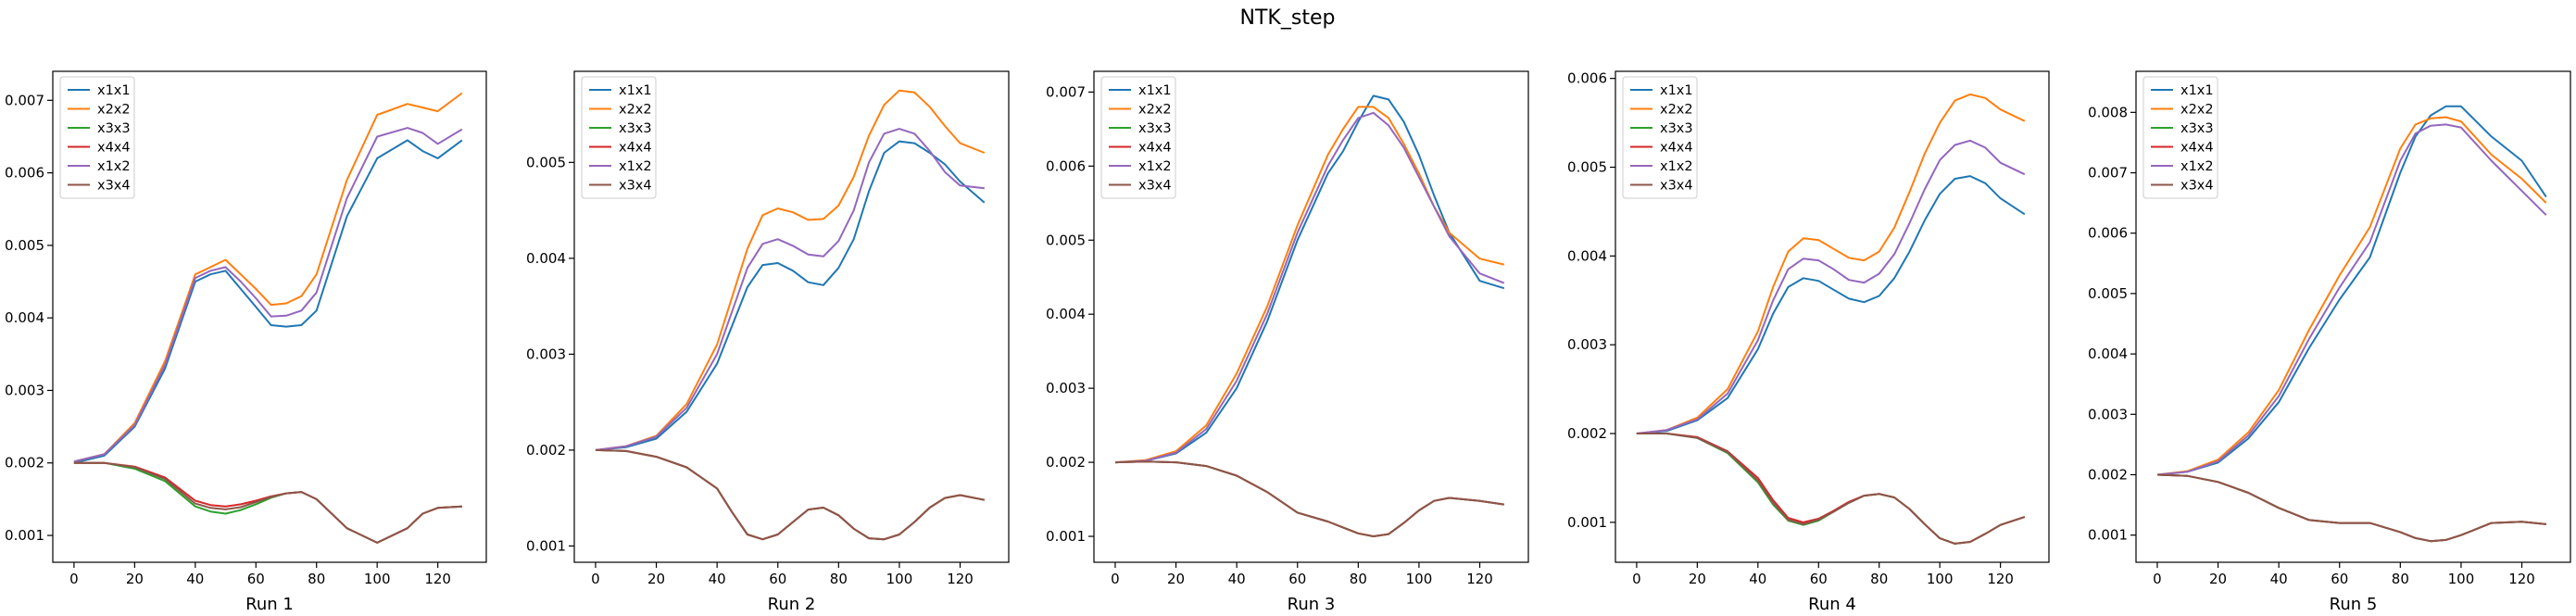 The image size is (2576, 616). What do you see at coordinates (2108, 112) in the screenshot?
I see `y-tick-label: 0.008` at bounding box center [2108, 112].